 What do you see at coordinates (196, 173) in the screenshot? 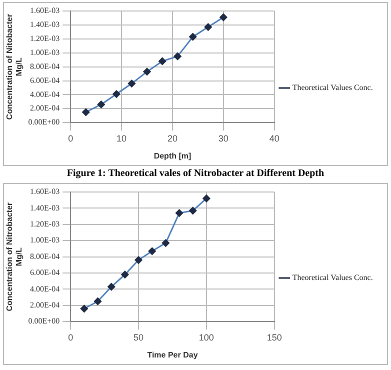
I see `caption: Figure 1: Theoretical vales of Nitrobacter at Different Depth` at bounding box center [196, 173].